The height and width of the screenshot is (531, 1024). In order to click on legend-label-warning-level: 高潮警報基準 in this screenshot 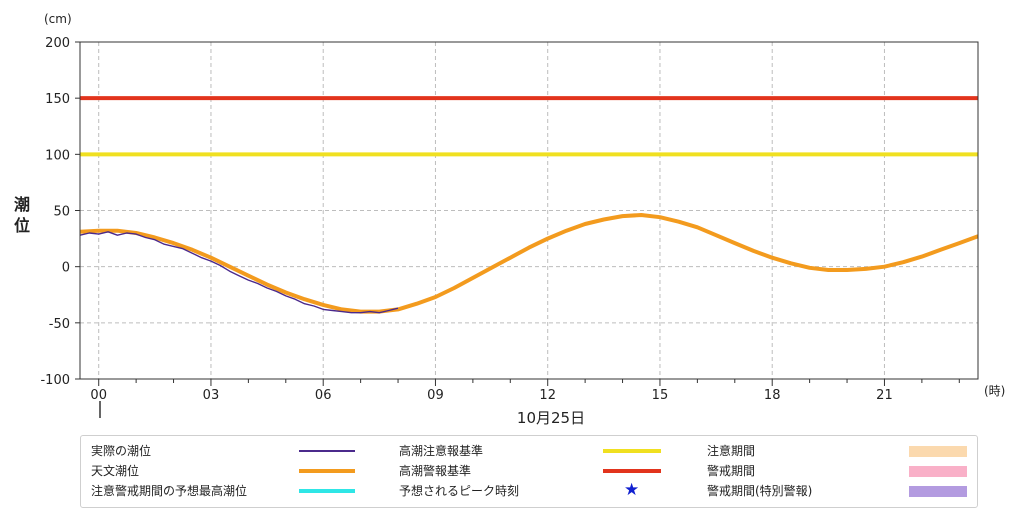, I will do `click(435, 471)`.